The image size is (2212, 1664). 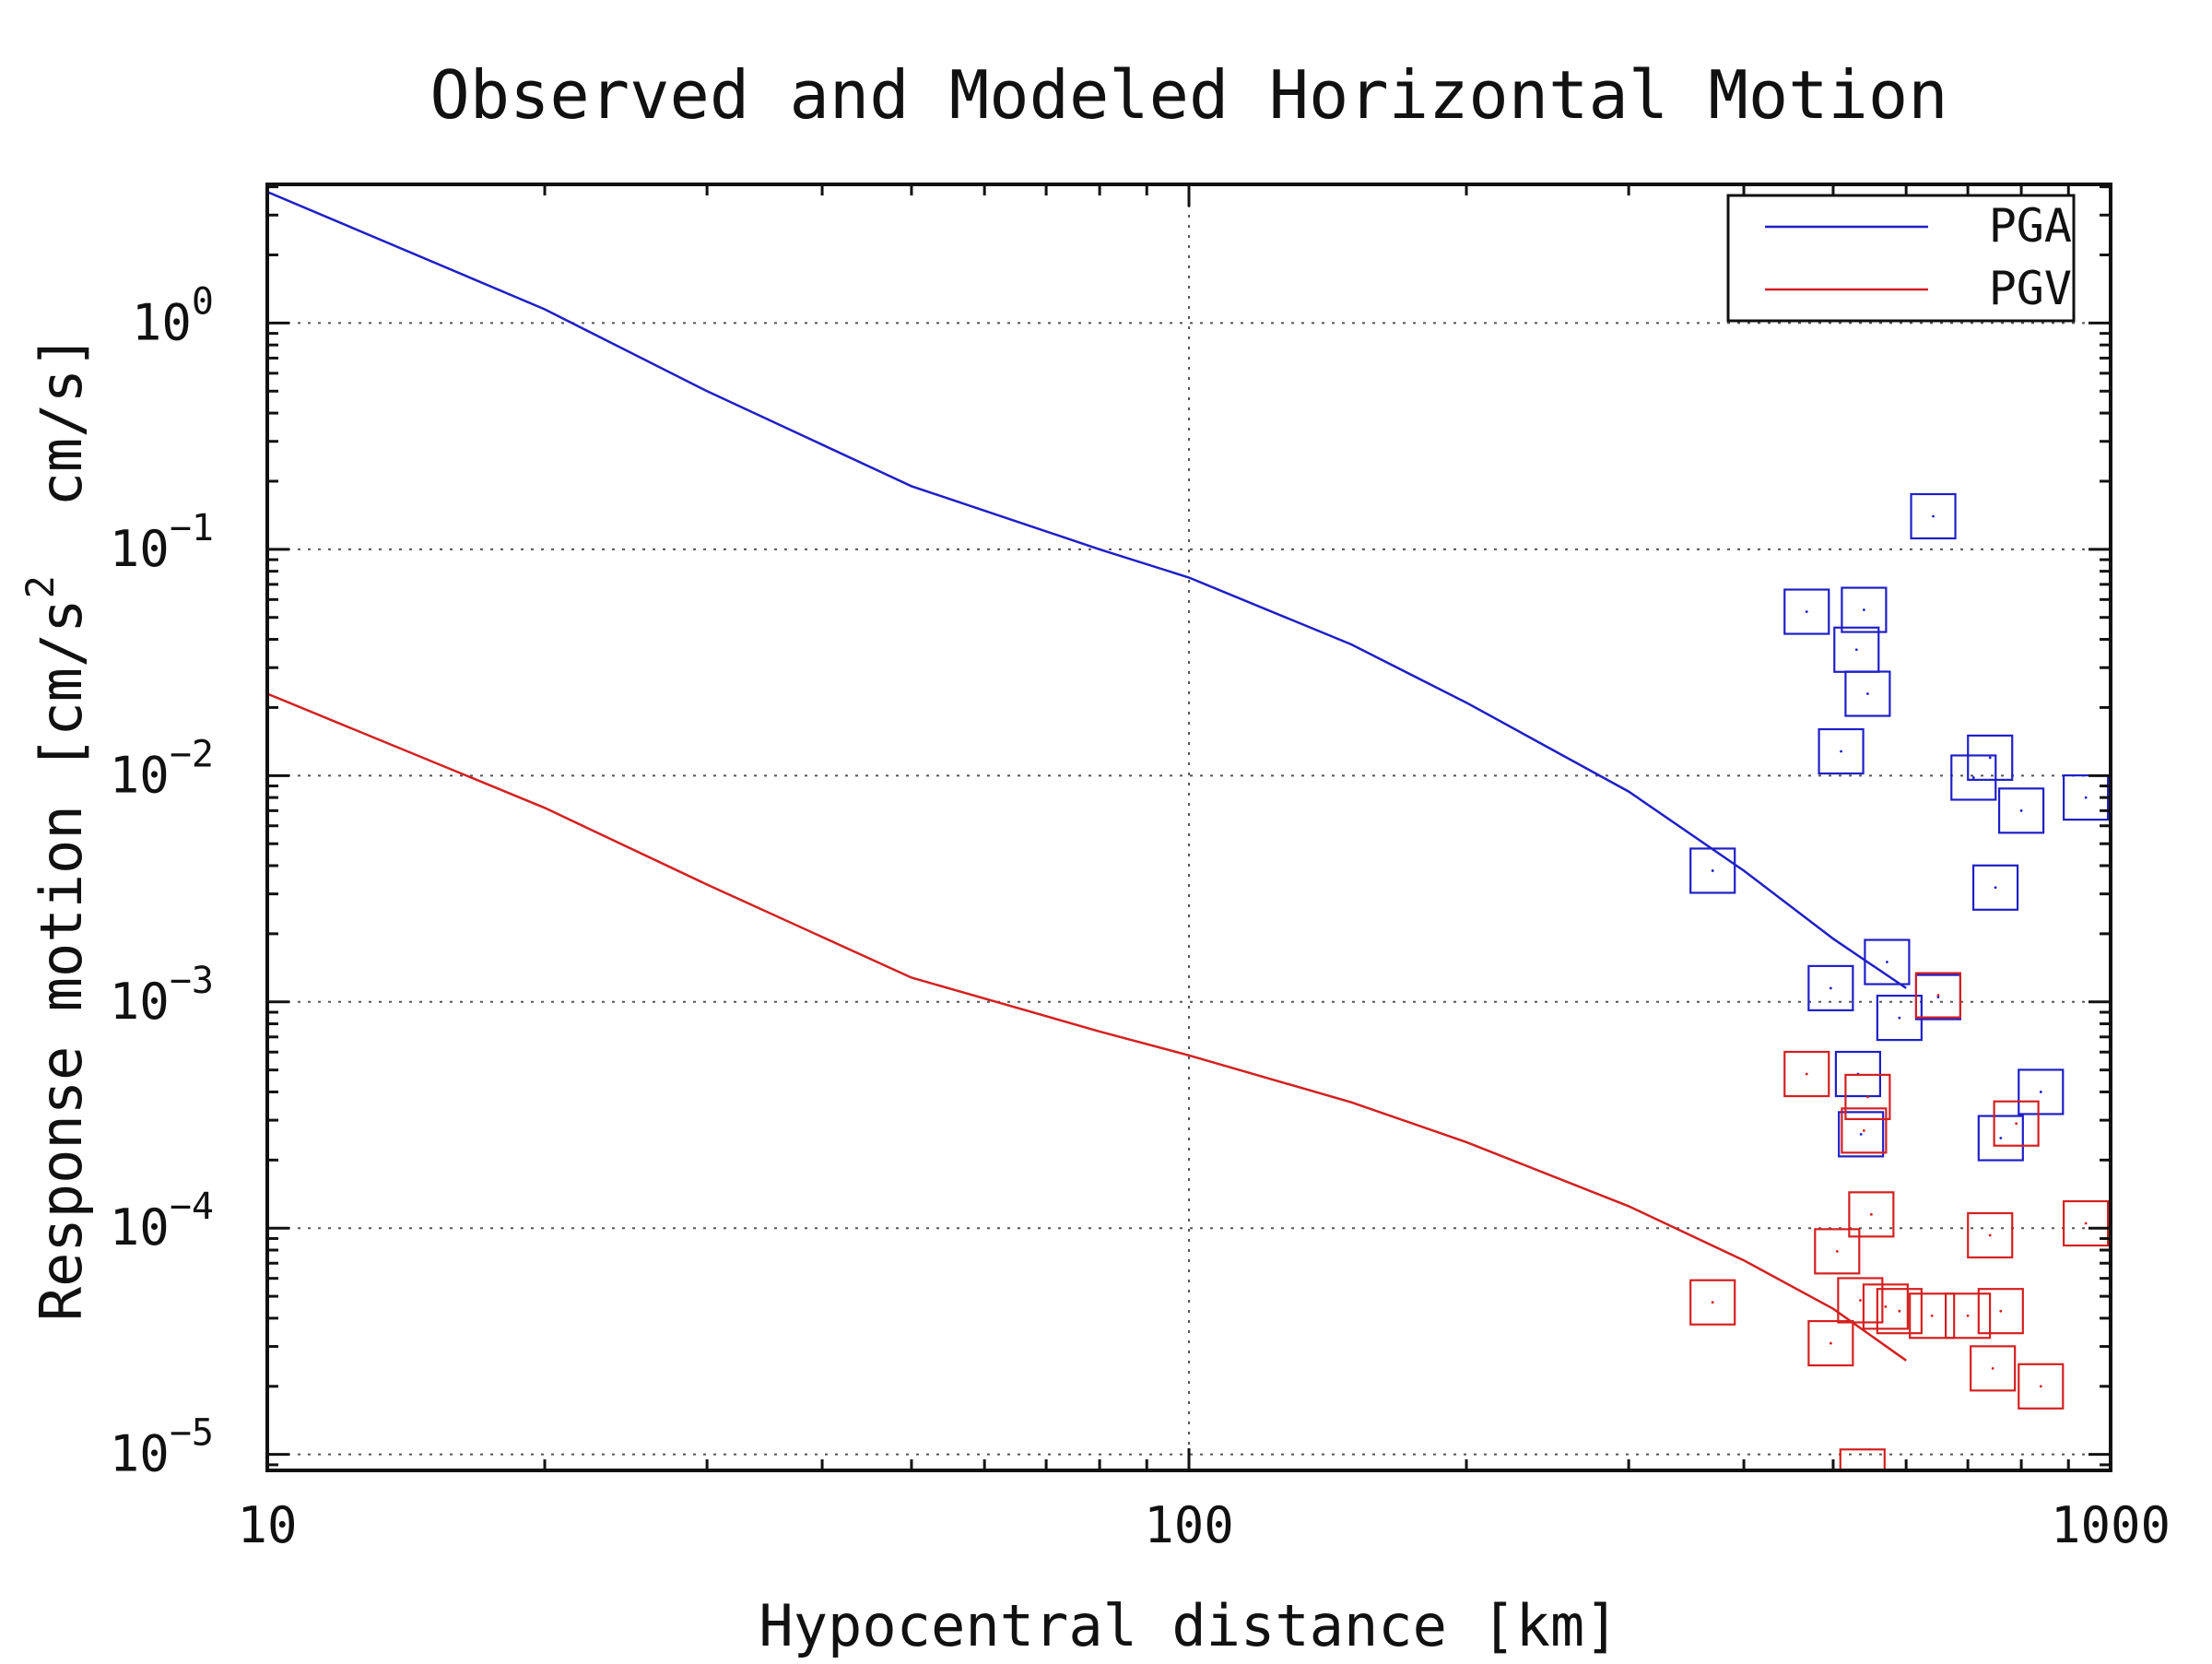 I want to click on x-axis-label: Hypocentral distance [km], so click(x=1188, y=1625).